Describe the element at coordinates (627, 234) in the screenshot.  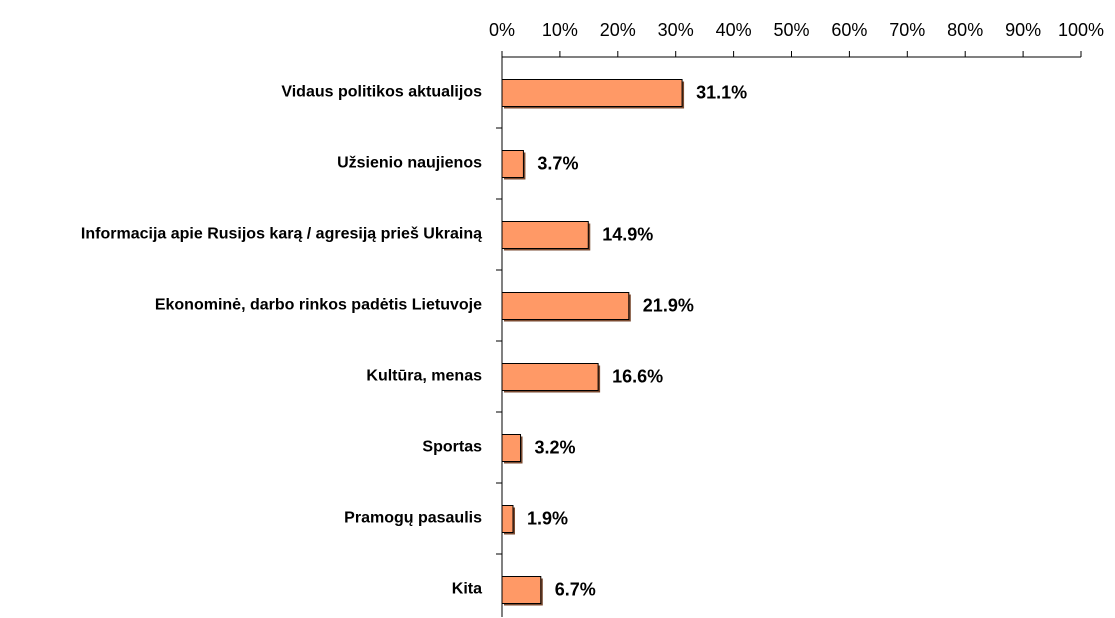
I see `value-label: 14.9%` at that location.